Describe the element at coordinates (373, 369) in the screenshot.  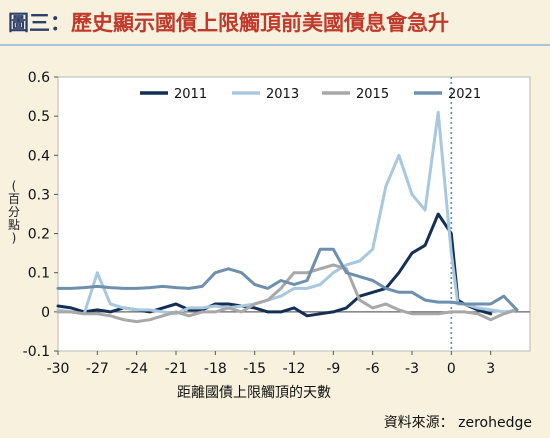
I see `x-tick-label: -6` at that location.